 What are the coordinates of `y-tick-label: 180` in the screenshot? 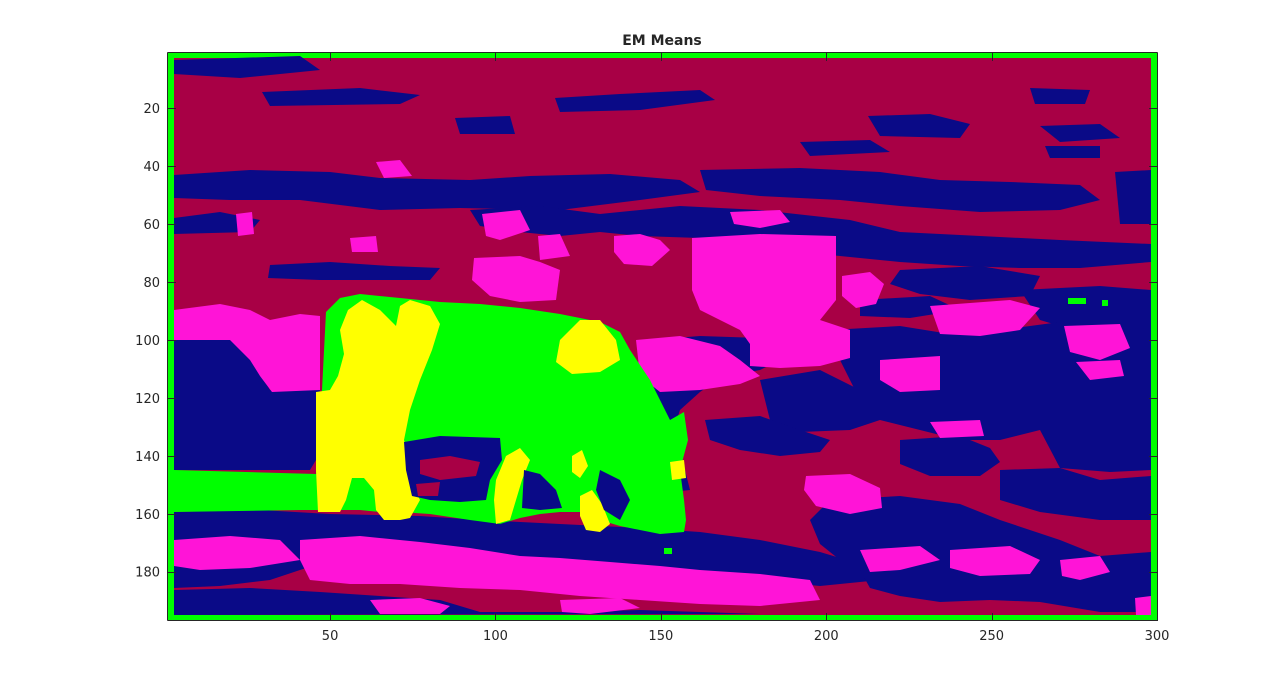 It's located at (147, 573).